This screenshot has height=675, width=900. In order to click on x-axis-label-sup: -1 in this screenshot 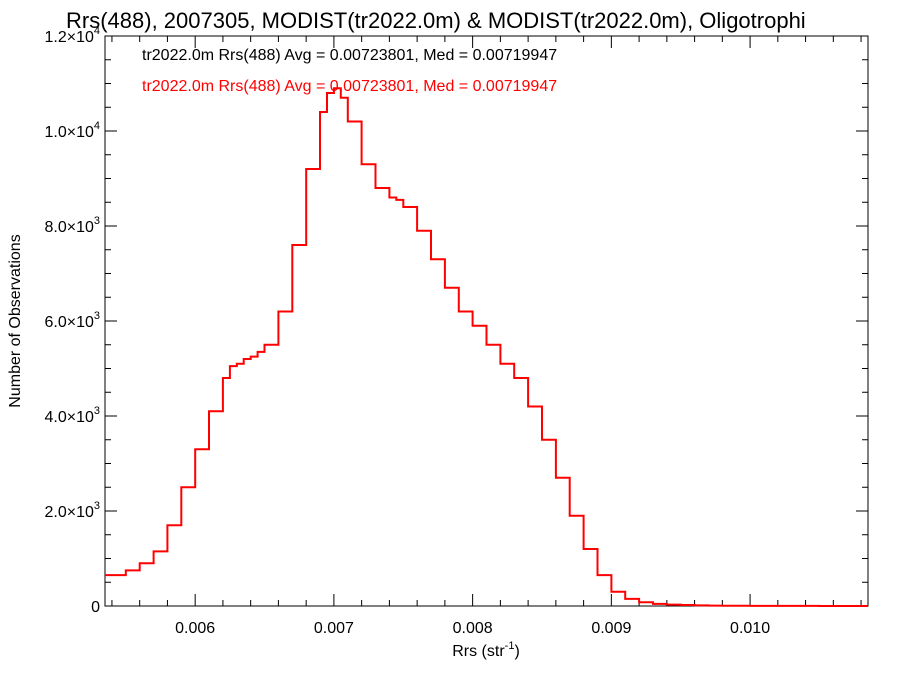, I will do `click(510, 646)`.